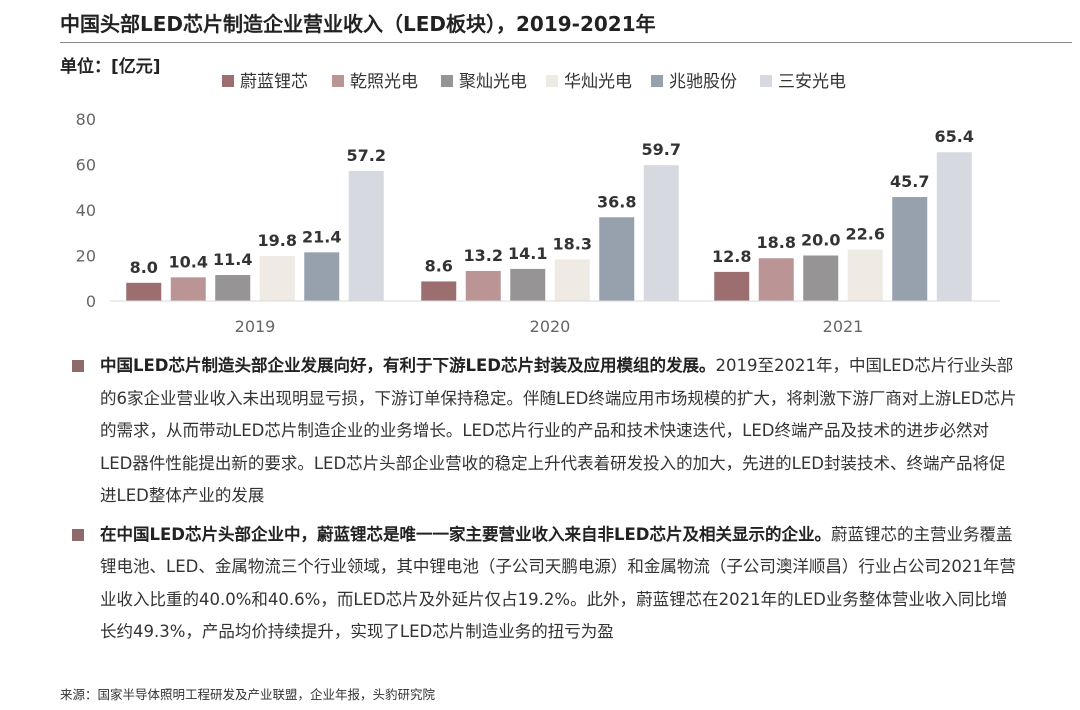 This screenshot has width=1080, height=710. Describe the element at coordinates (661, 149) in the screenshot. I see `data-label: 59.7` at that location.